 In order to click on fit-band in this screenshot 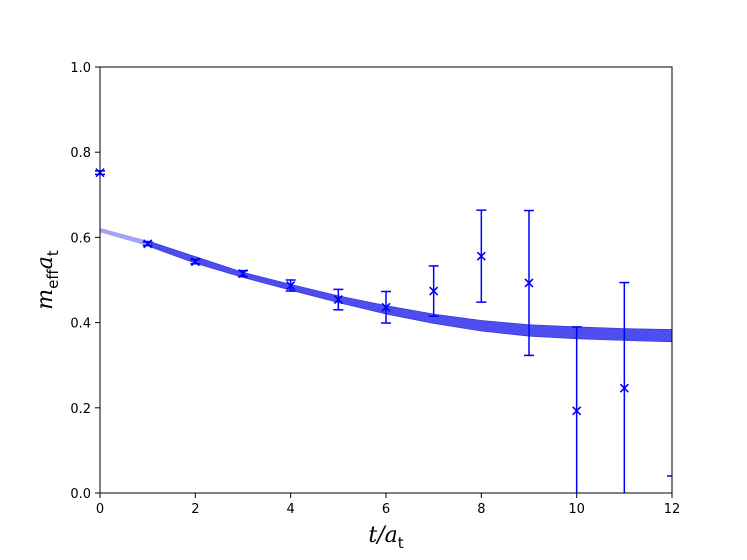, I will do `click(410, 291)`.